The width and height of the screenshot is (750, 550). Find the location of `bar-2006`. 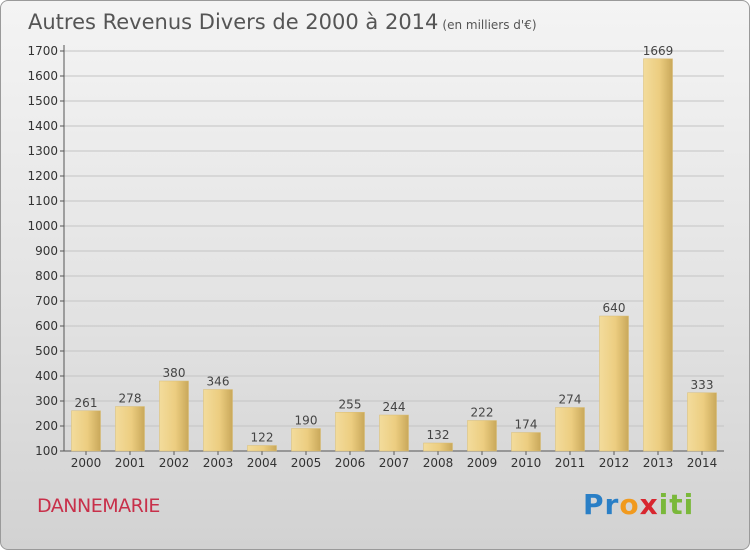

bar-2006 is located at coordinates (350, 432).